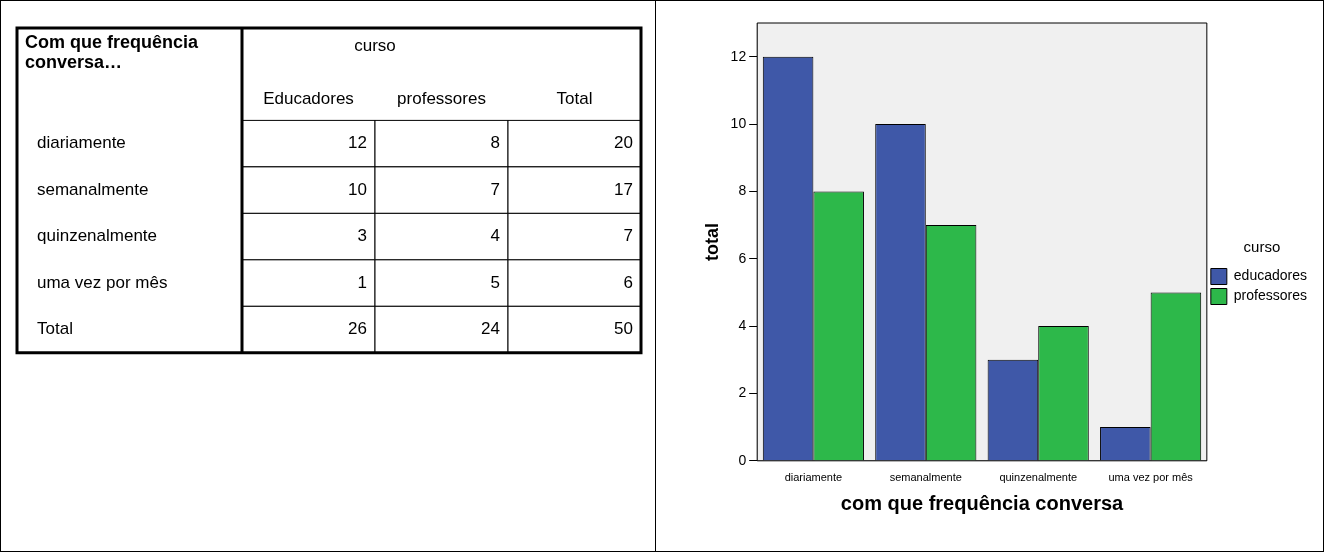 Image resolution: width=1324 pixels, height=552 pixels. I want to click on y-tick-label: 0, so click(742, 459).